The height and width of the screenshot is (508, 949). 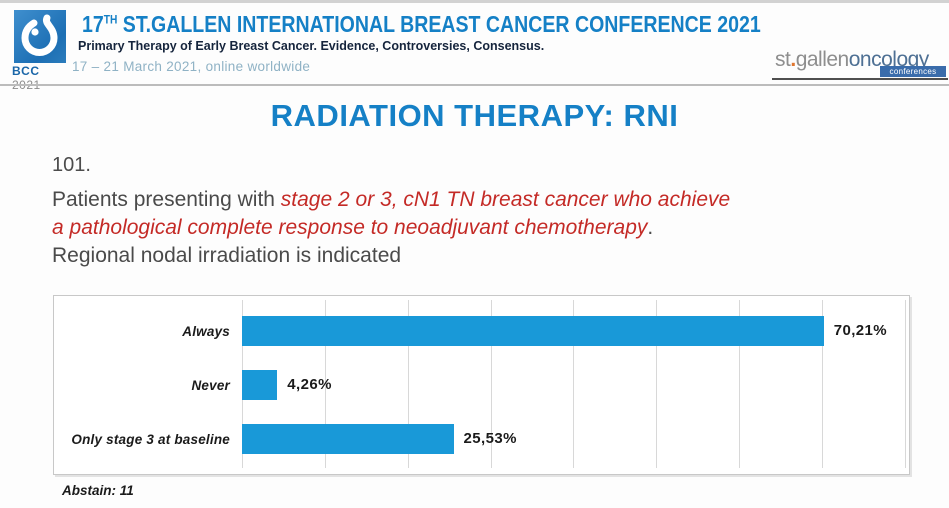 What do you see at coordinates (575, 439) in the screenshot?
I see `bar-track: 25,53%` at bounding box center [575, 439].